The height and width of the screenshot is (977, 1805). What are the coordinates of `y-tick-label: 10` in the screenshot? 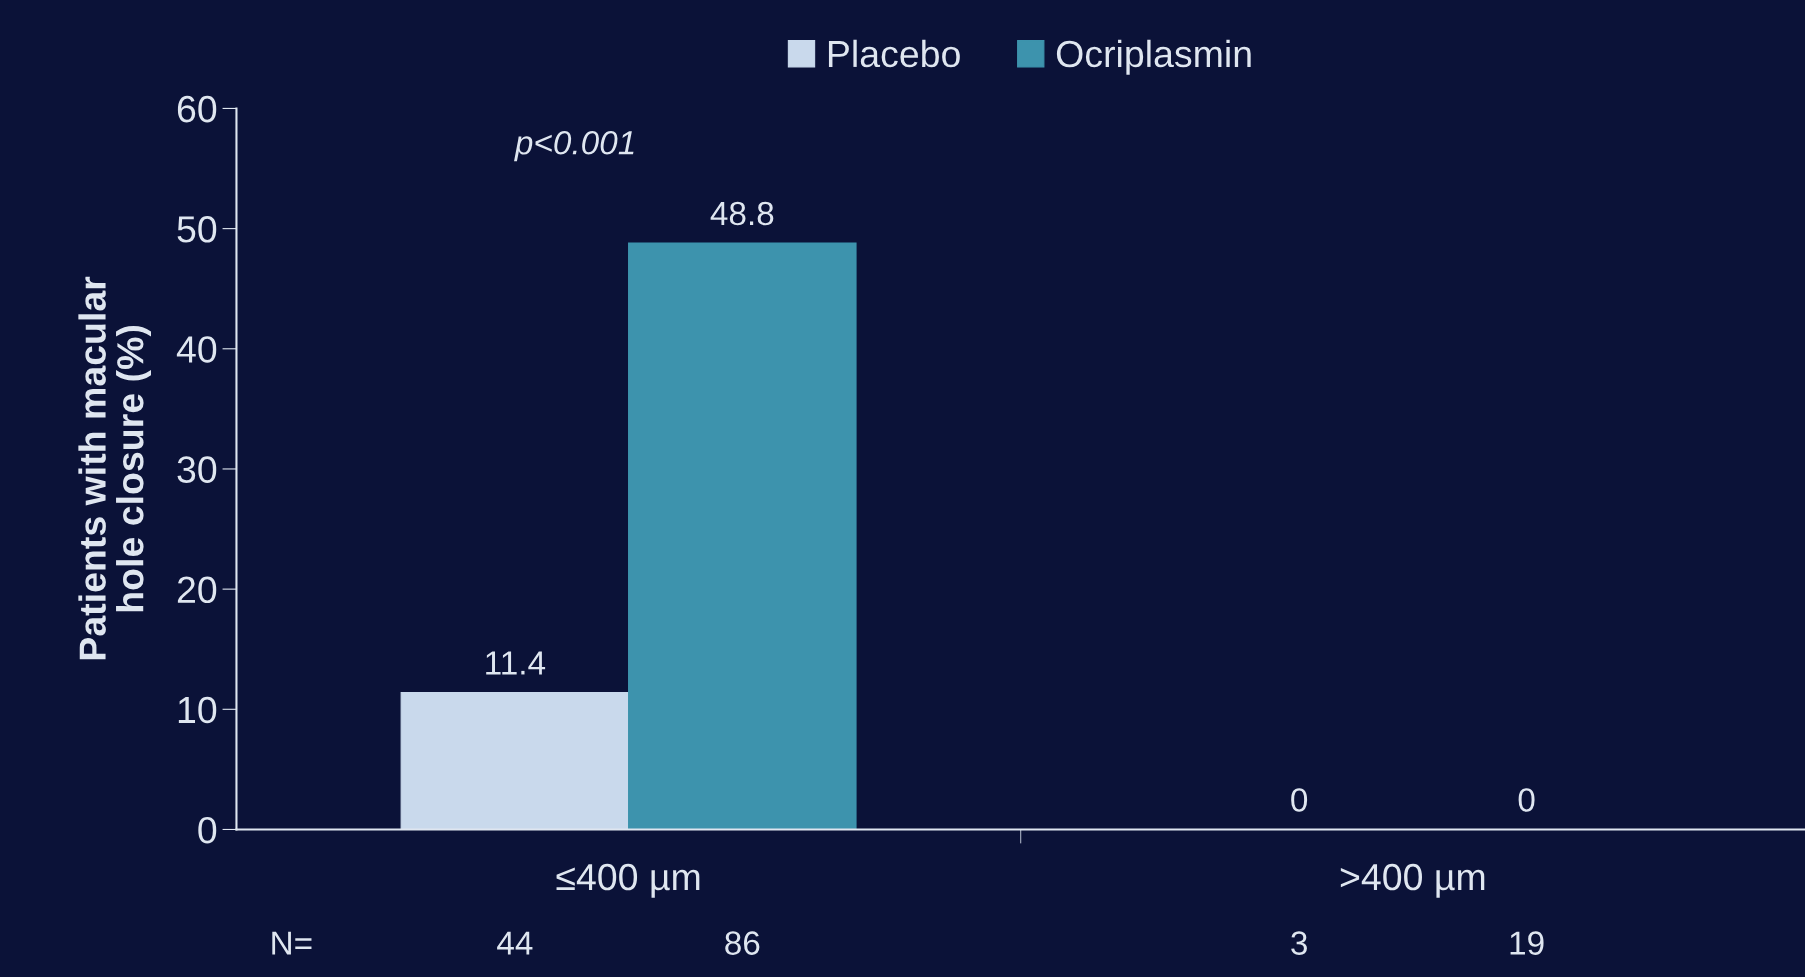 It's located at (197, 710).